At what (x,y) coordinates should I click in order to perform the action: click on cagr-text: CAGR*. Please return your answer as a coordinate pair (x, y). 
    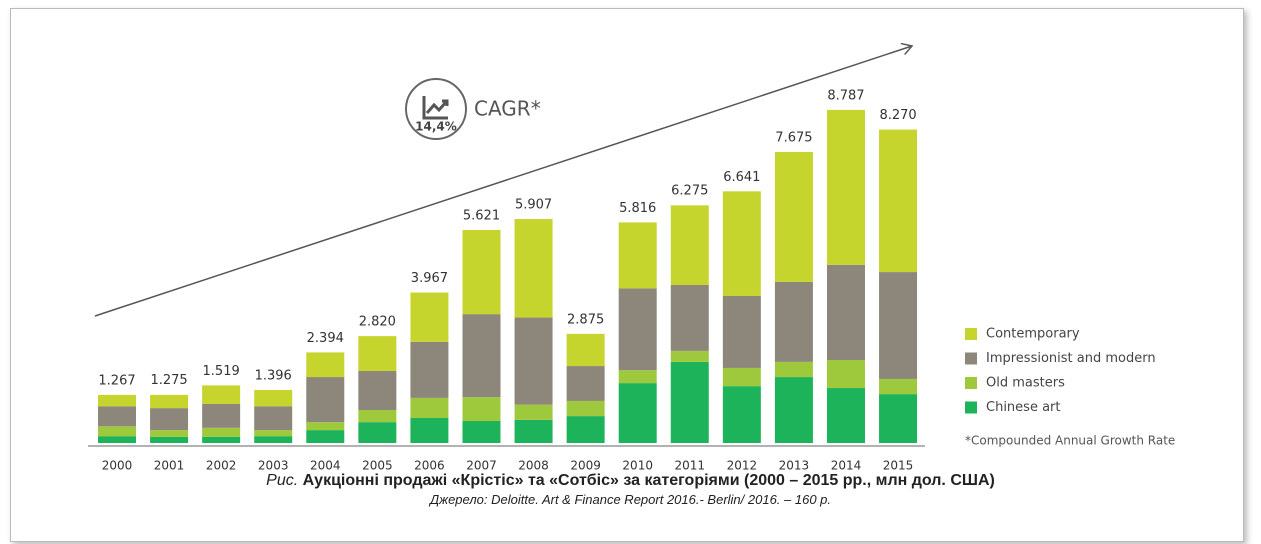
    Looking at the image, I should click on (507, 109).